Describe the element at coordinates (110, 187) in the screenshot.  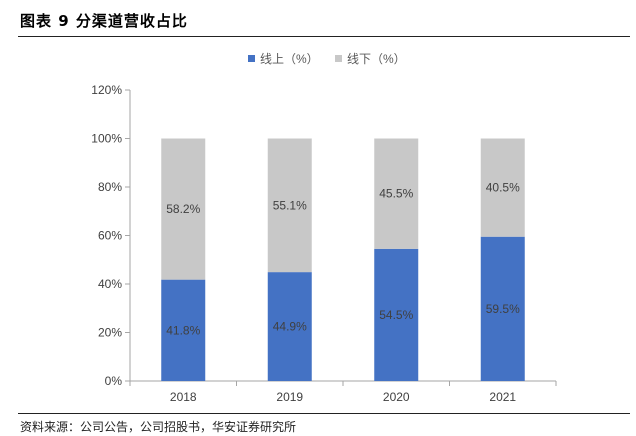
I see `y-tick-label: 80%` at that location.